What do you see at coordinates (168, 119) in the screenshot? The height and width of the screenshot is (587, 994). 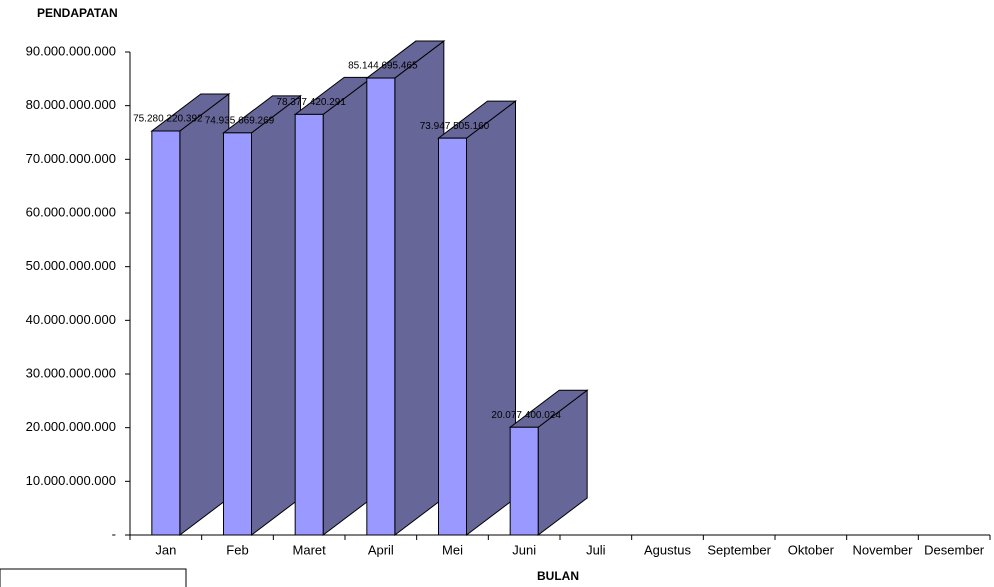 I see `data-label: 75.280.220.392` at bounding box center [168, 119].